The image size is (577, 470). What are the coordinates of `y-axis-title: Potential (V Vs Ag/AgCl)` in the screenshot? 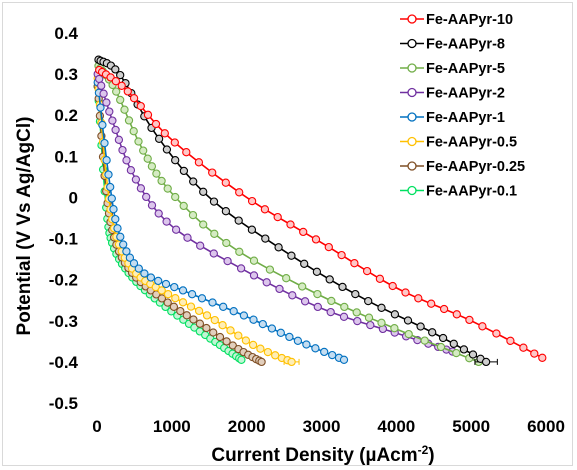 It's located at (24, 226).